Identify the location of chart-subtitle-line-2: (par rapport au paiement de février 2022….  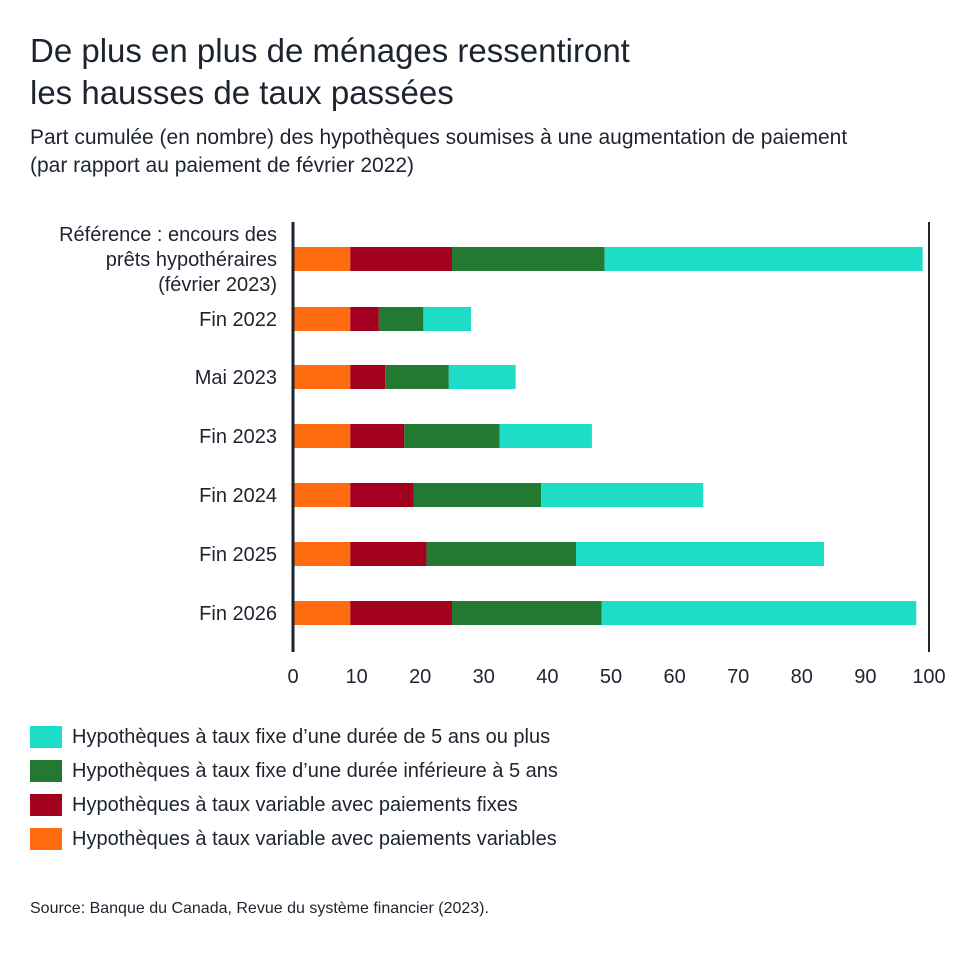
(222, 165).